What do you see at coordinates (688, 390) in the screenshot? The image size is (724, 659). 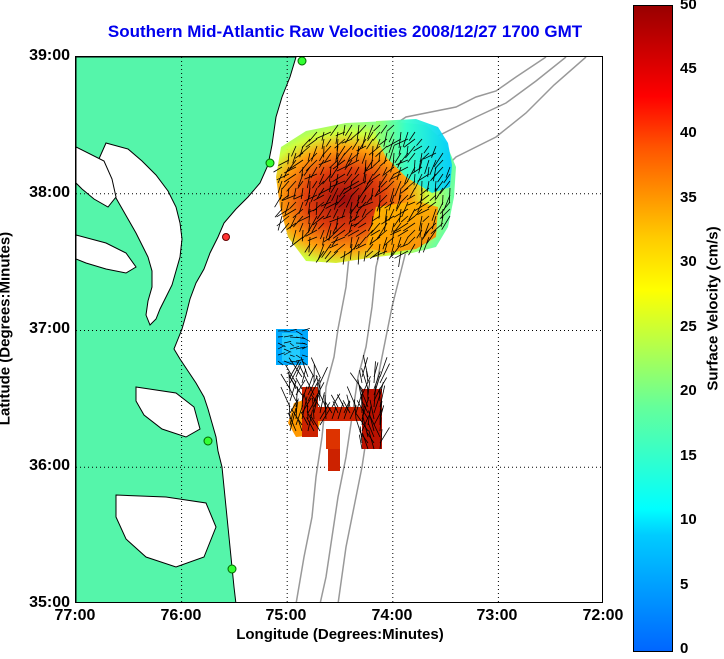 I see `colorbar-tick-20: 20` at bounding box center [688, 390].